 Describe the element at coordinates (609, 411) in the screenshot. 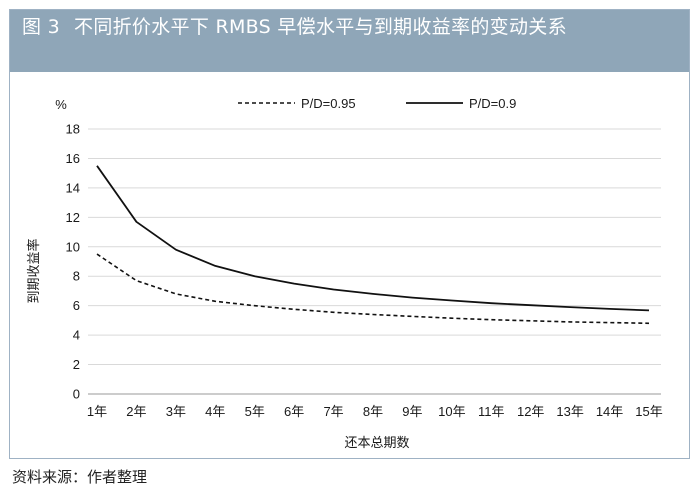

I see `x-tick-label: 14年` at that location.